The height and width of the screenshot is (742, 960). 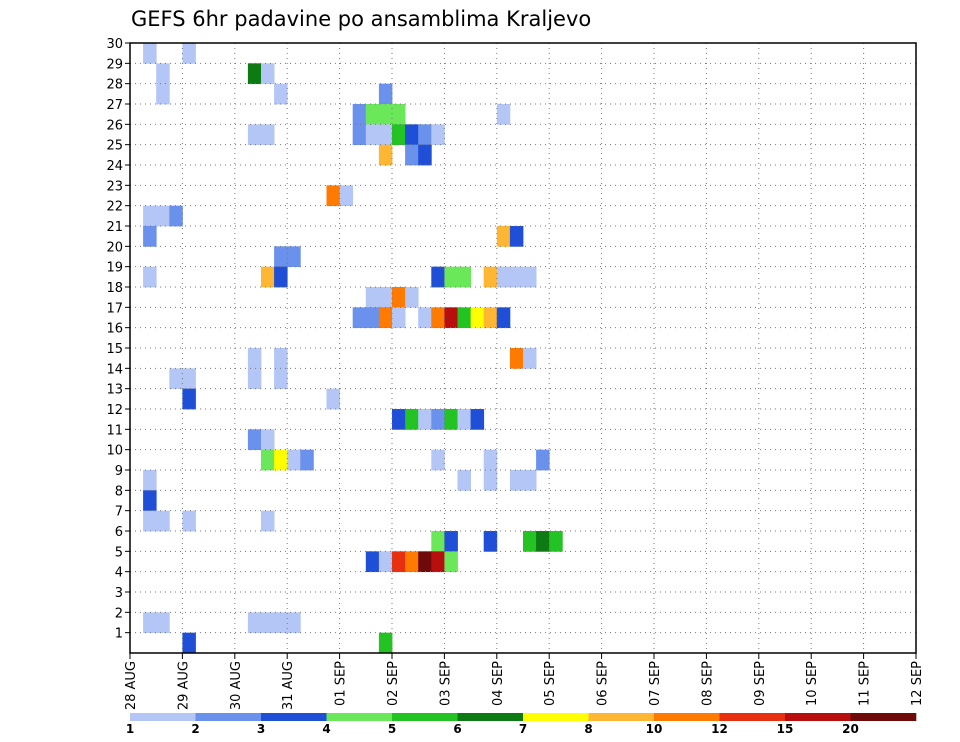 What do you see at coordinates (498, 683) in the screenshot?
I see `x-tick-label: 04 SEP` at bounding box center [498, 683].